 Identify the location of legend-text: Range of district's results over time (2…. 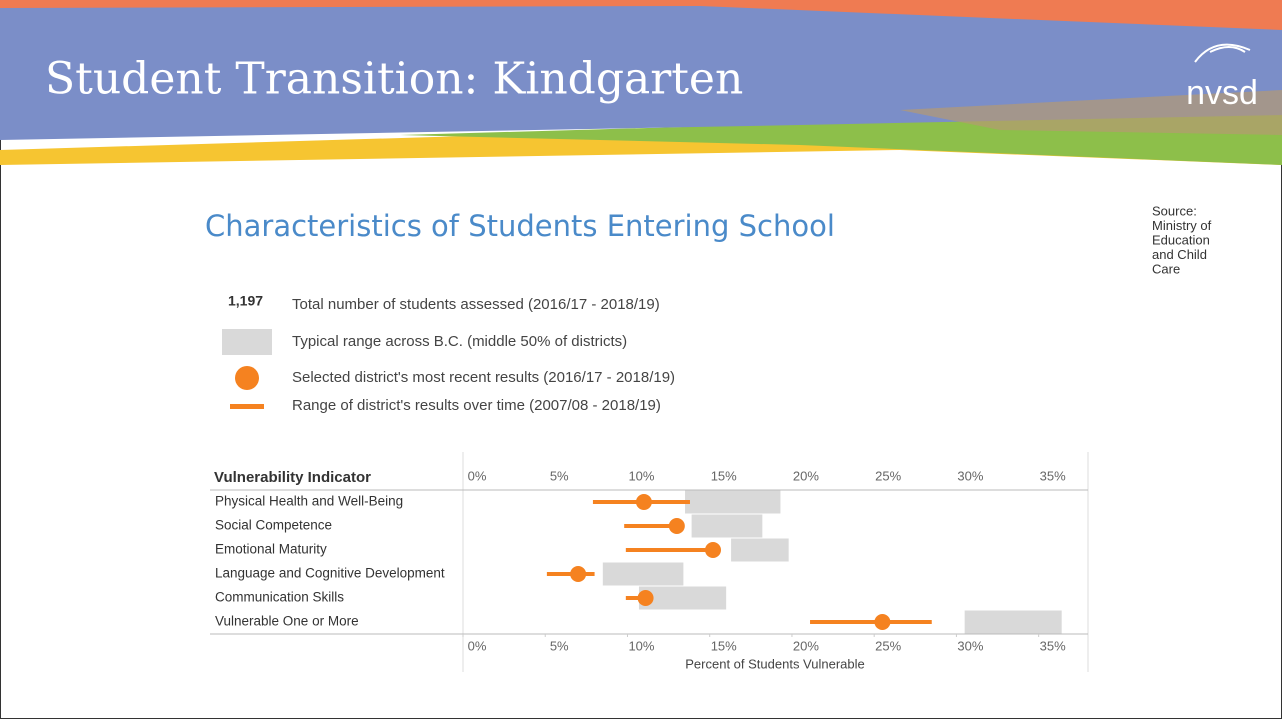
(476, 405).